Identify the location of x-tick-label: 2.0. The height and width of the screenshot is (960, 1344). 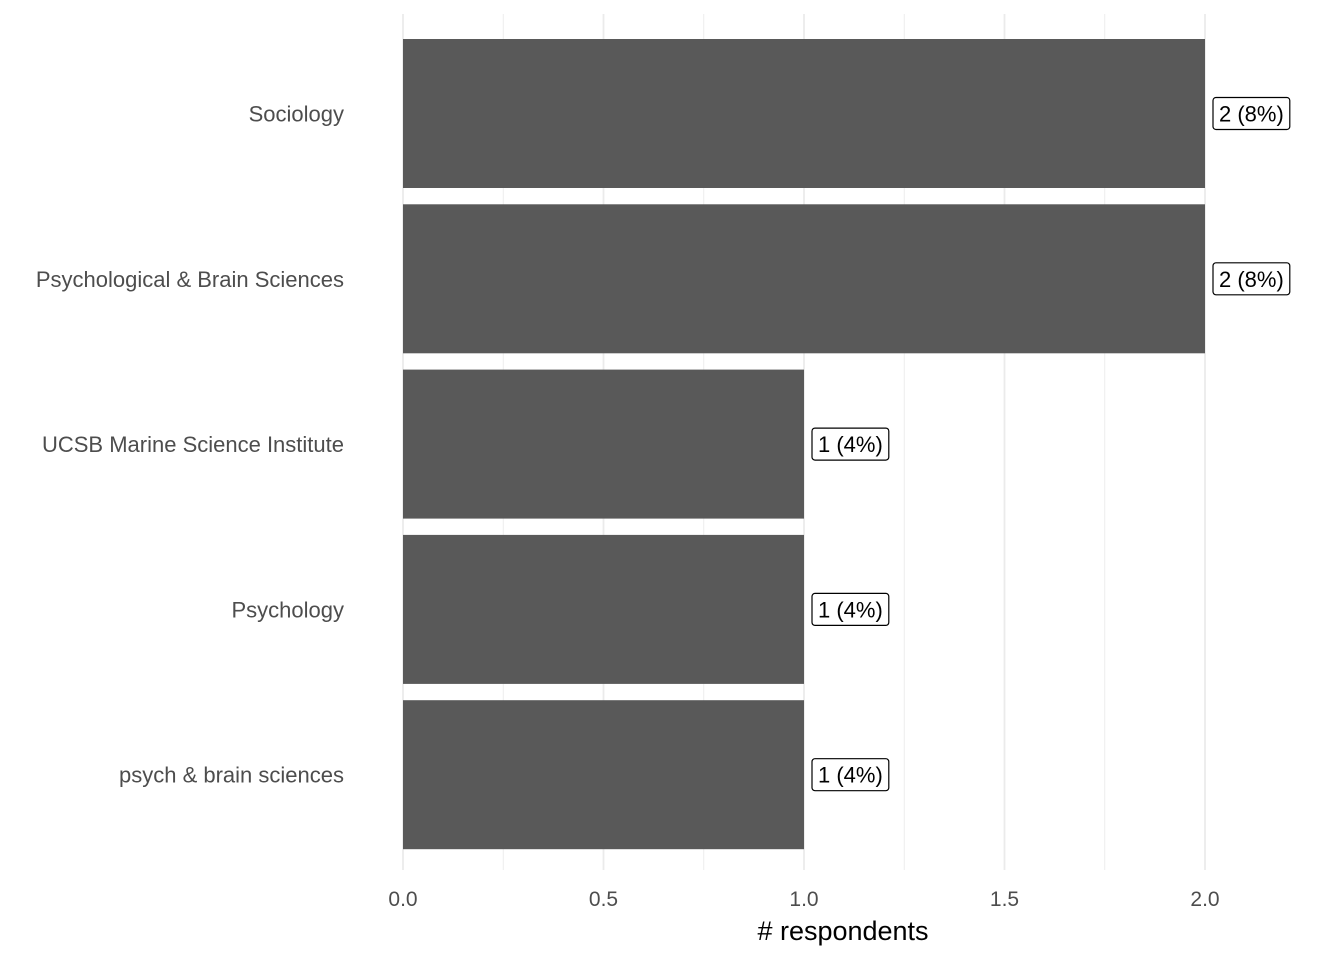
(1204, 899).